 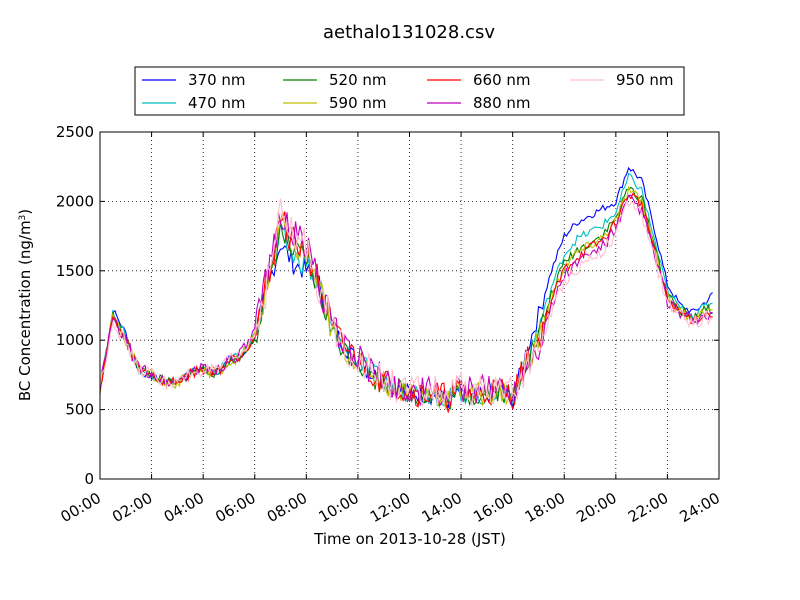 I want to click on legend-label: 590 nm, so click(x=358, y=103).